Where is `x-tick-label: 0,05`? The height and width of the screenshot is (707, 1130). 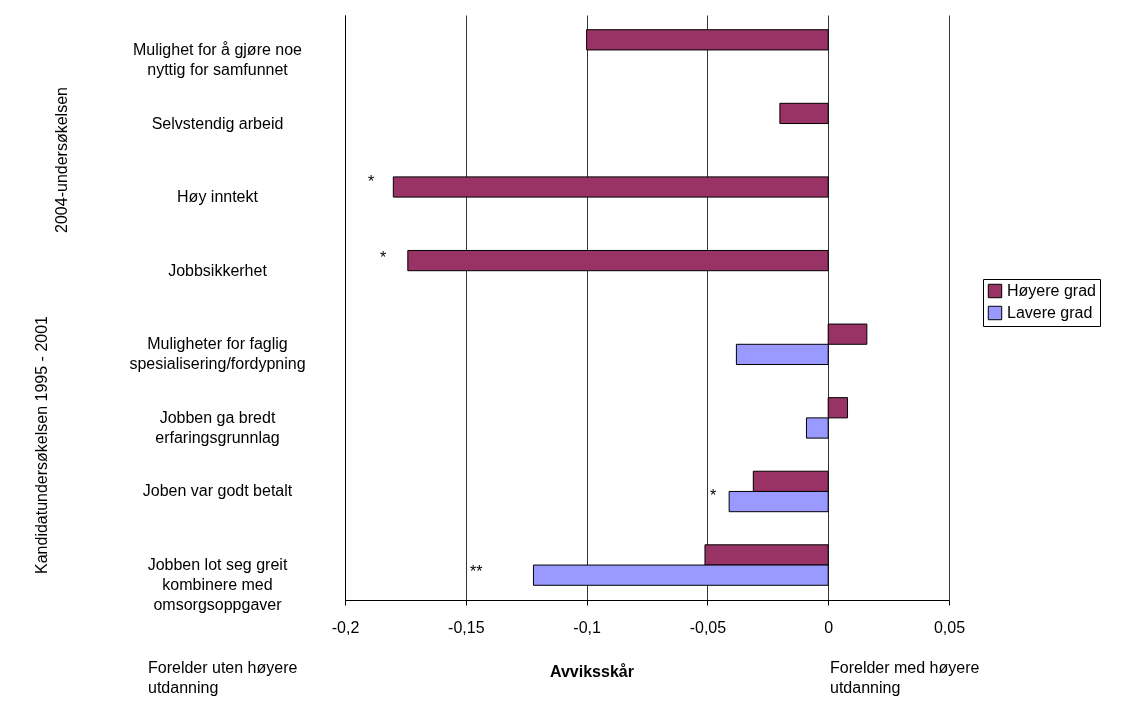 x-tick-label: 0,05 is located at coordinates (949, 627).